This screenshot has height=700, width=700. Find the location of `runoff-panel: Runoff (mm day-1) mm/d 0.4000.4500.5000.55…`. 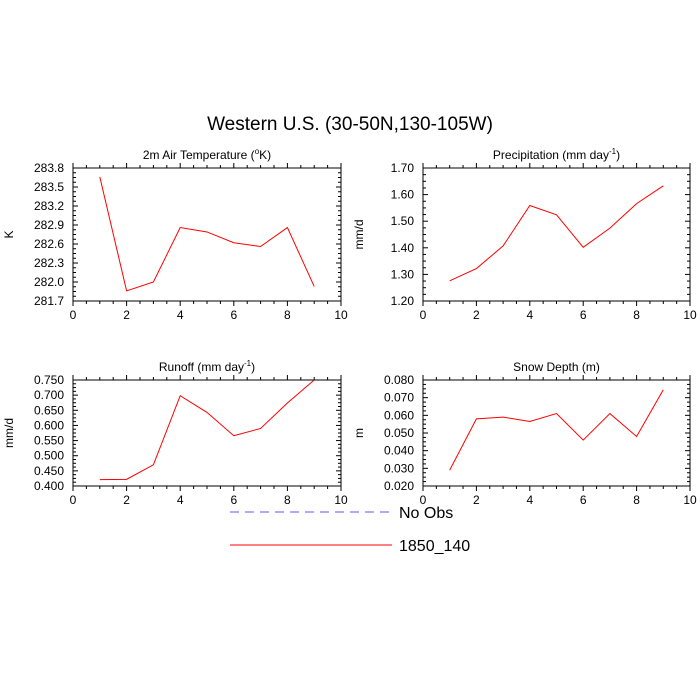

runoff-panel: Runoff (mm day-1) mm/d 0.4000.4500.5000.55… is located at coordinates (175, 433).